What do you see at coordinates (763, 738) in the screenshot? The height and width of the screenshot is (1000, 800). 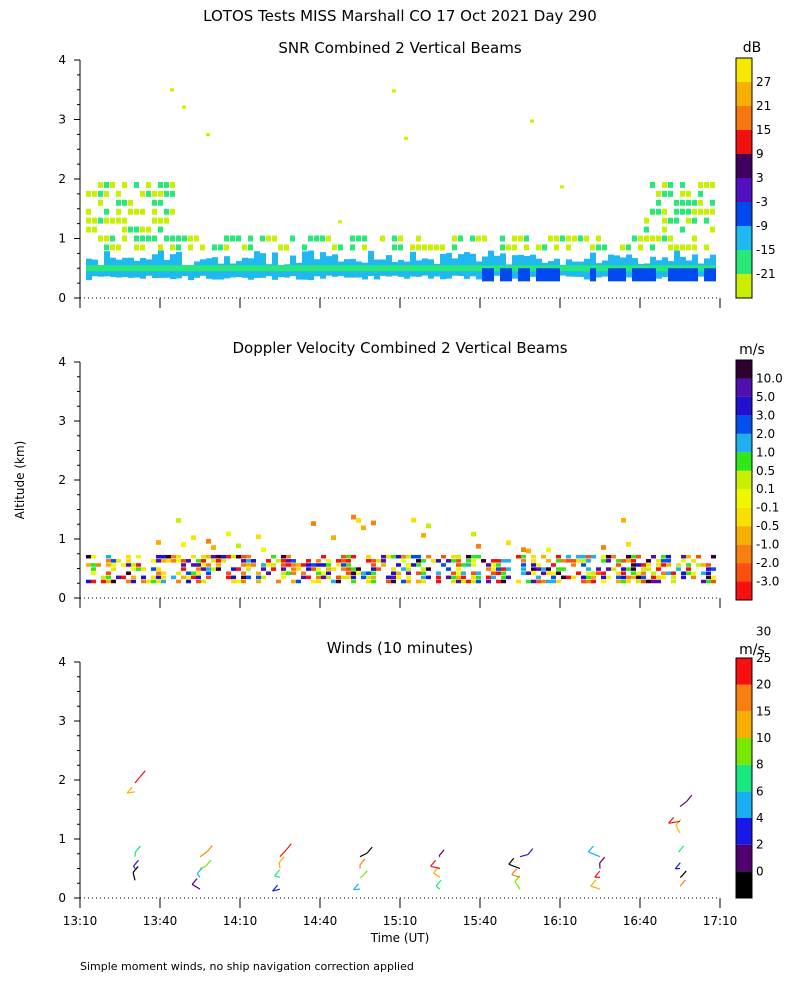 I see `colorbar-label: 10` at bounding box center [763, 738].